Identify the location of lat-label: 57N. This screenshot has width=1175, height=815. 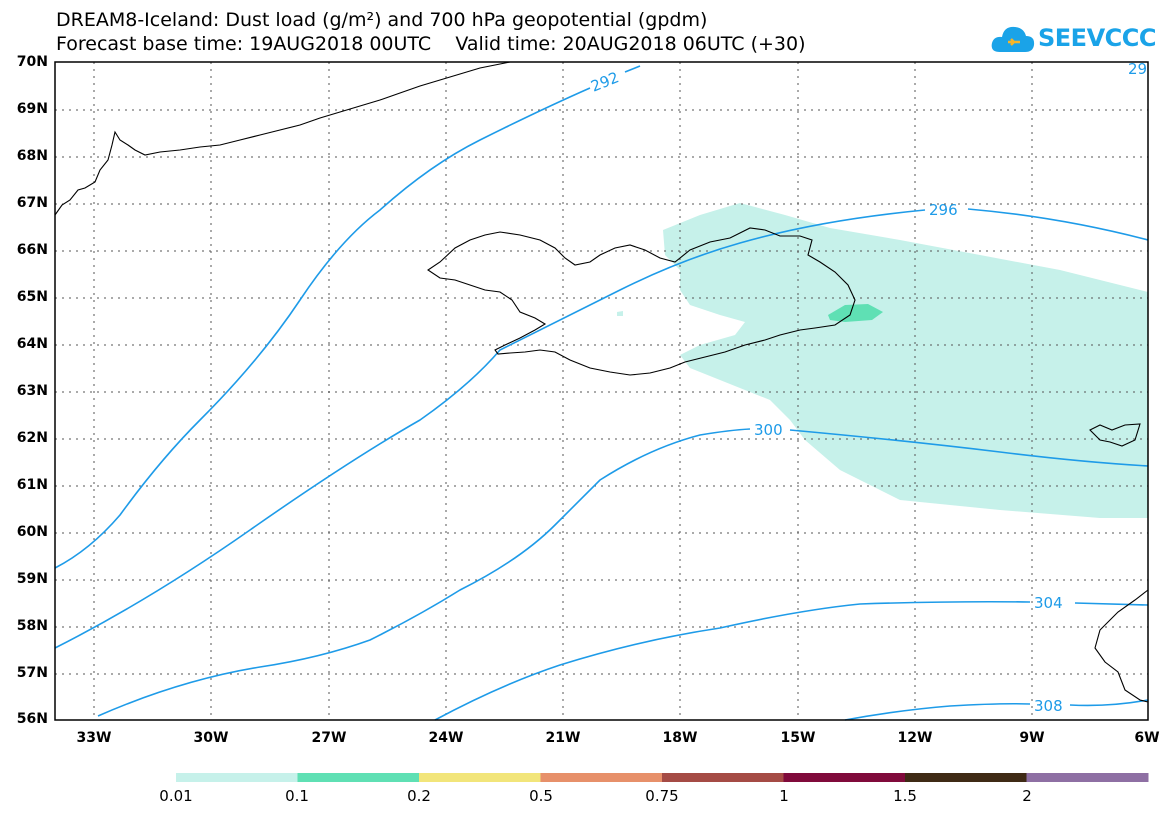
(32, 673).